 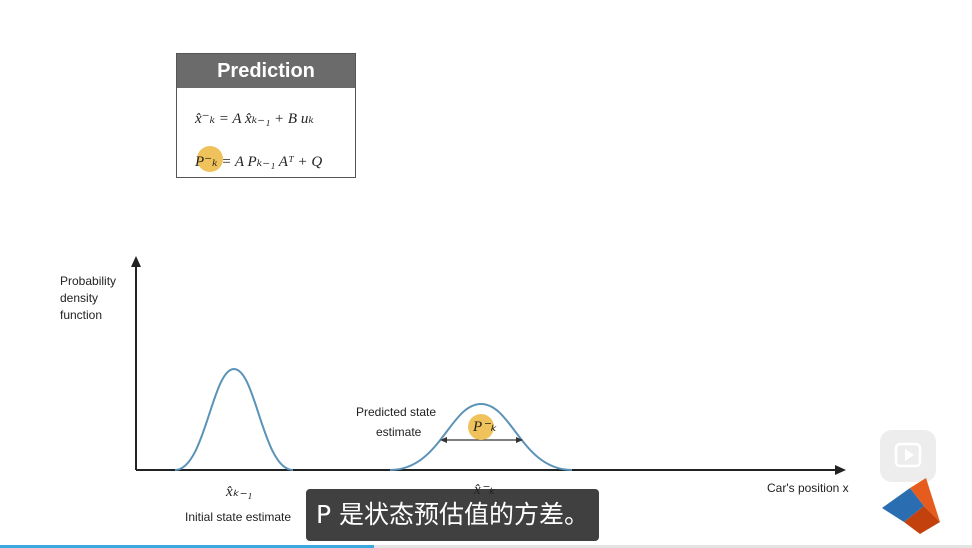 I want to click on initial-state-curve, so click(x=234, y=419).